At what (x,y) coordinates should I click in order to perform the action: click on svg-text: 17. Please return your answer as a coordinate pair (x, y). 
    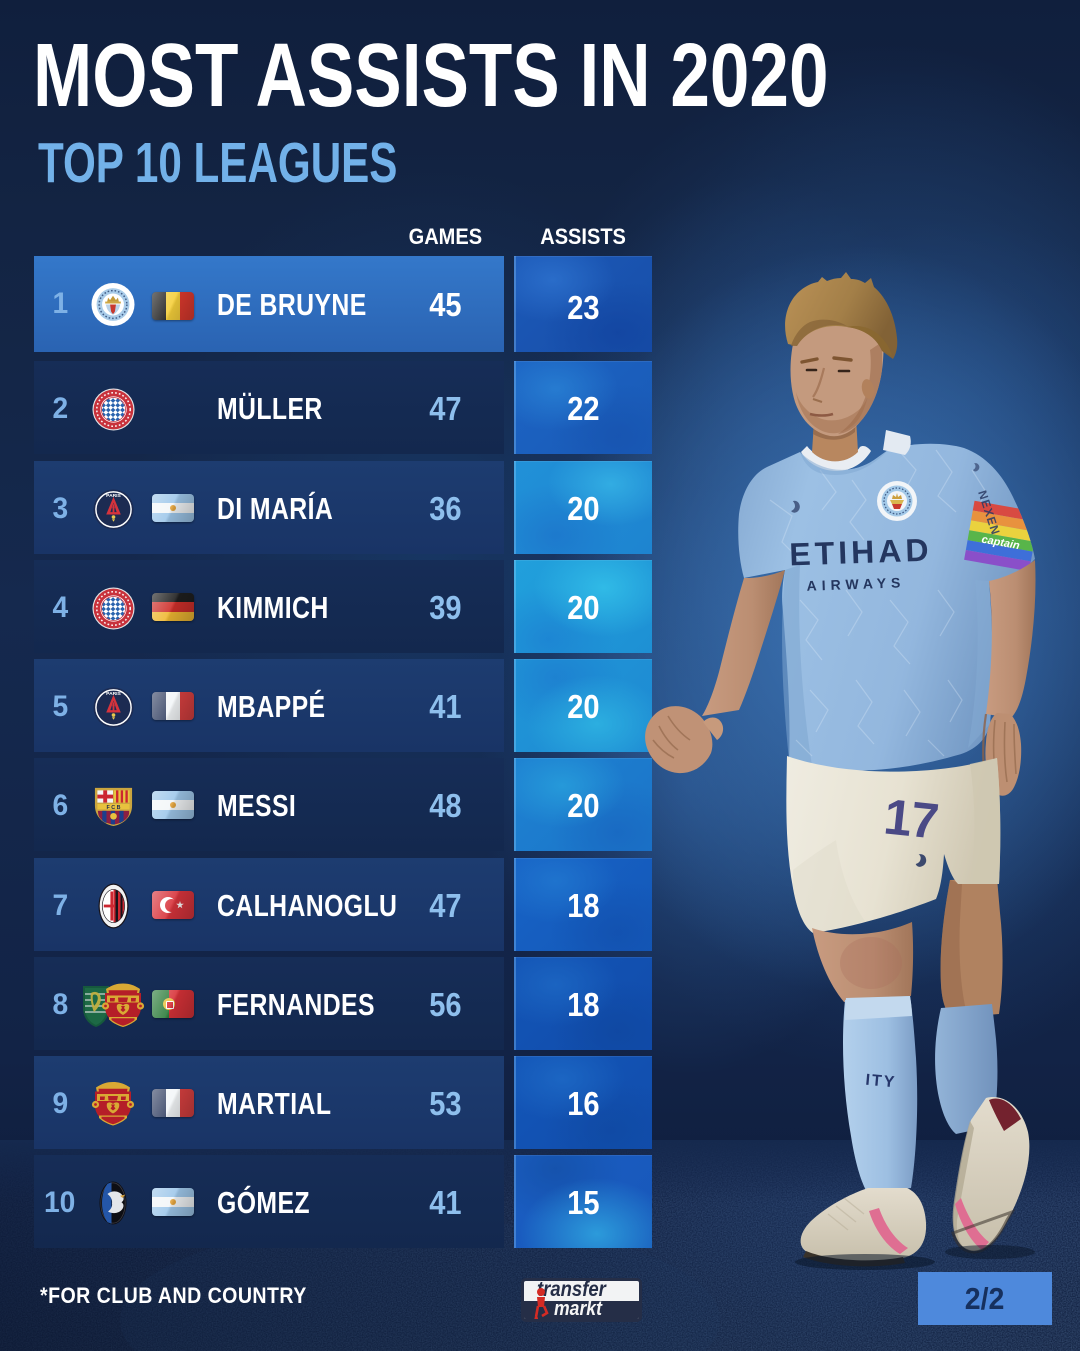
    Looking at the image, I should click on (910, 818).